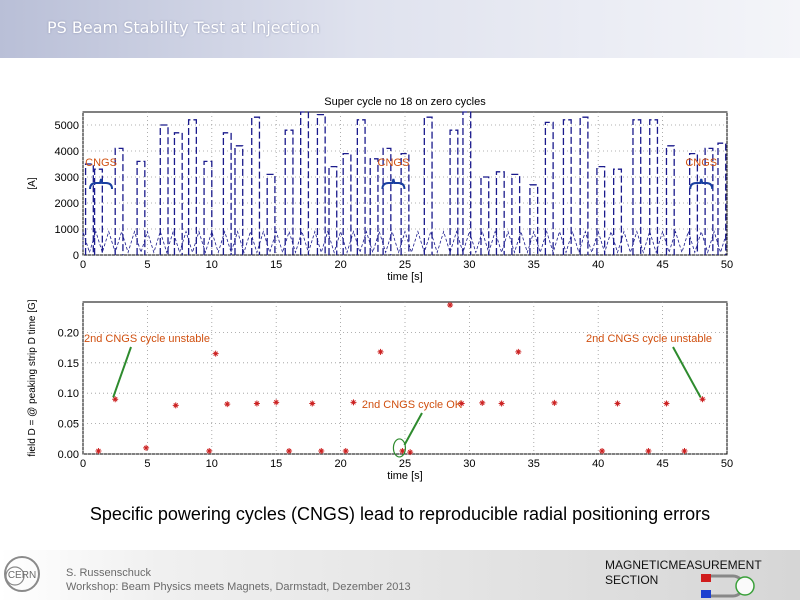 The image size is (800, 600). Describe the element at coordinates (67, 152) in the screenshot. I see `y-tick-label: 4000` at that location.